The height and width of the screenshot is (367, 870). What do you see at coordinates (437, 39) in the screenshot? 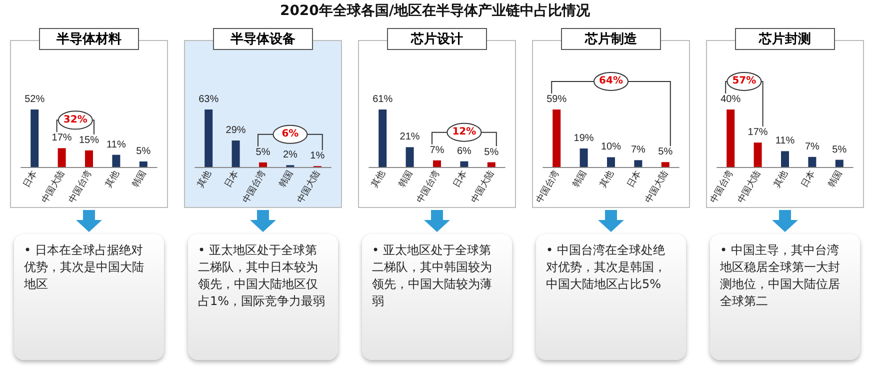
I see `chart-title: 芯片设计` at bounding box center [437, 39].